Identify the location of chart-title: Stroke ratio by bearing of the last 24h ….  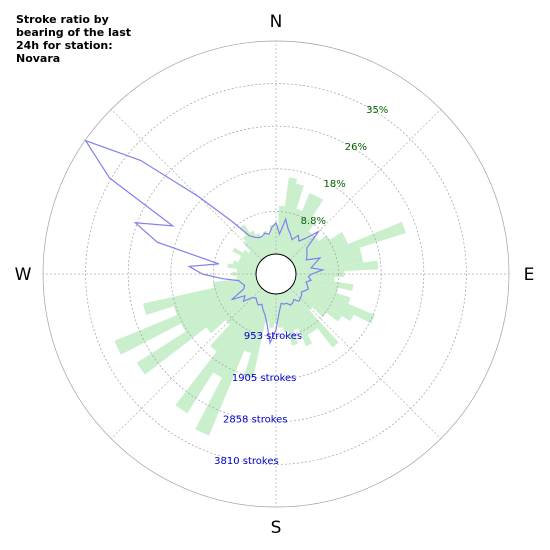
(74, 39).